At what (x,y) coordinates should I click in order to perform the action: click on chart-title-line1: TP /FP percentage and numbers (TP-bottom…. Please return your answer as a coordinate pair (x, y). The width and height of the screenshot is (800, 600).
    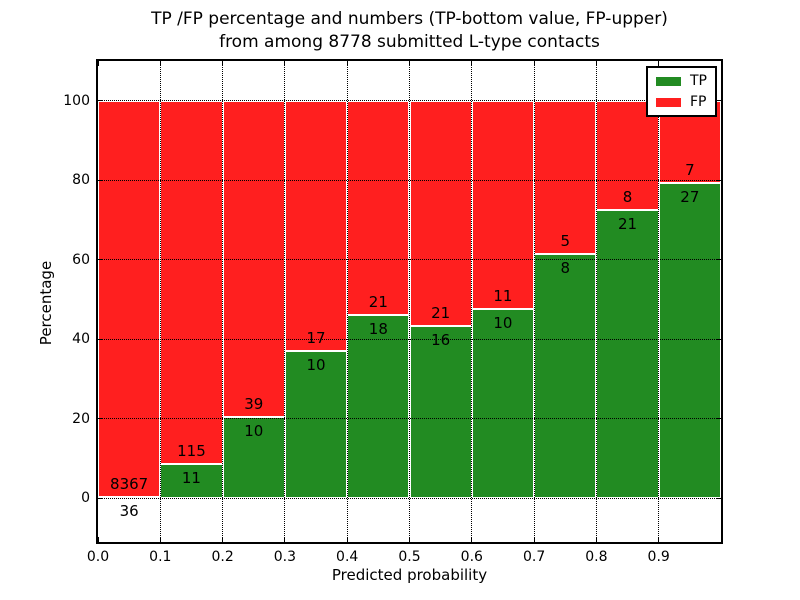
    Looking at the image, I should click on (409, 19).